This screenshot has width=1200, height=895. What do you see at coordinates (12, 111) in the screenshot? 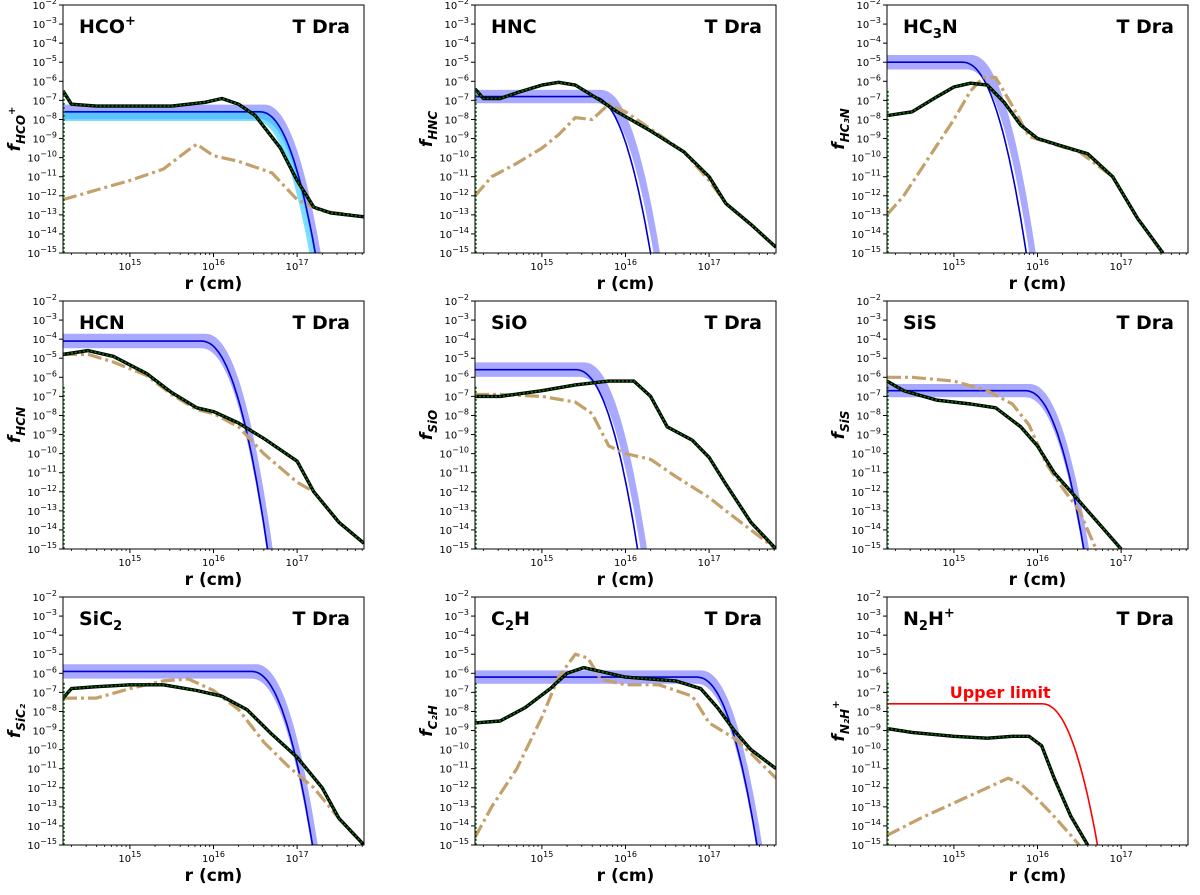
I see `ylabel-superscript: +` at bounding box center [12, 111].